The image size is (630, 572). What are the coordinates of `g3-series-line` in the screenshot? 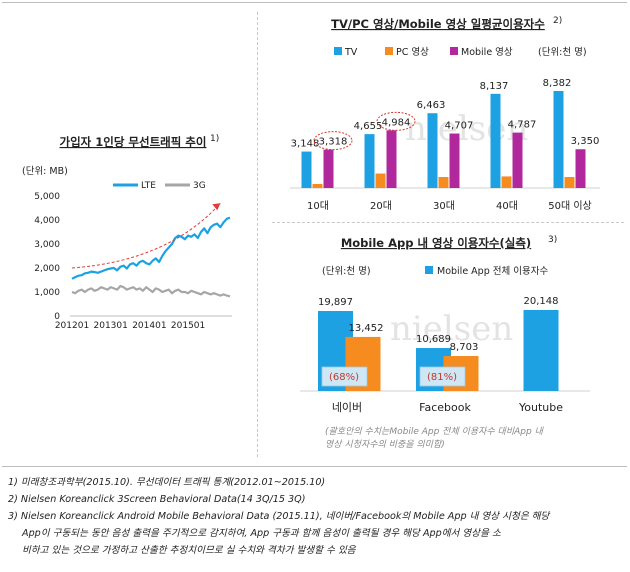 It's located at (151, 291).